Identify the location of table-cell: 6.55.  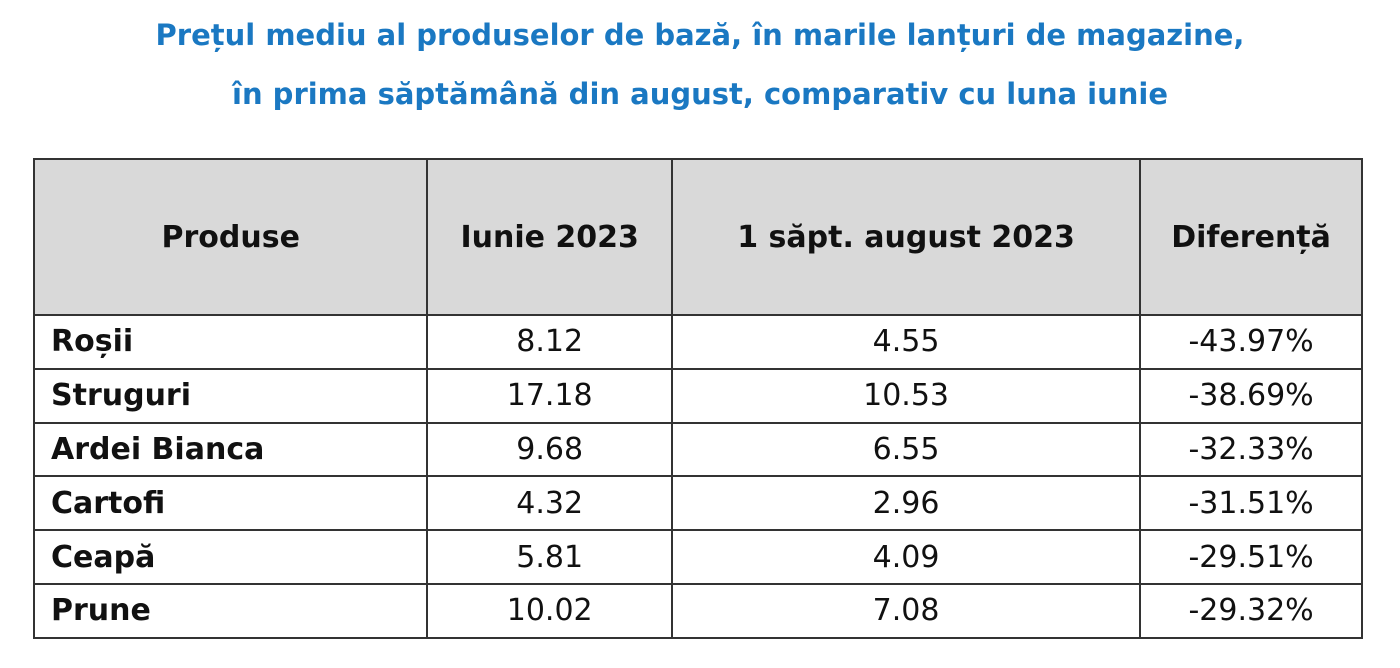
(906, 449).